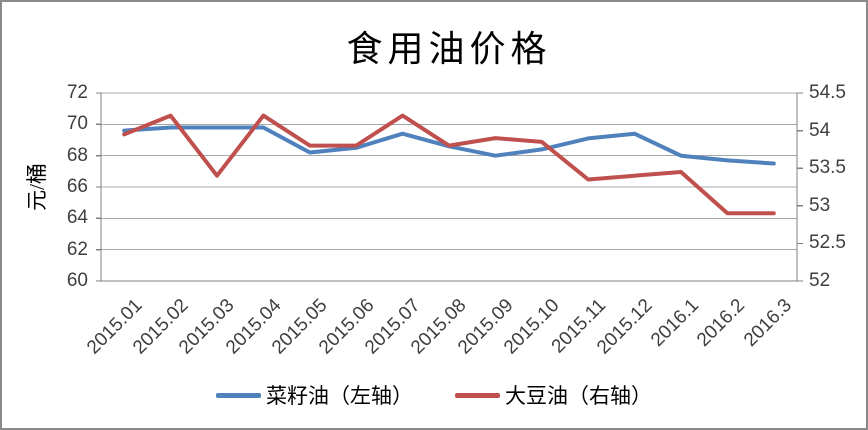 Image resolution: width=868 pixels, height=430 pixels. What do you see at coordinates (449, 49) in the screenshot?
I see `chart-title: 食用油价格` at bounding box center [449, 49].